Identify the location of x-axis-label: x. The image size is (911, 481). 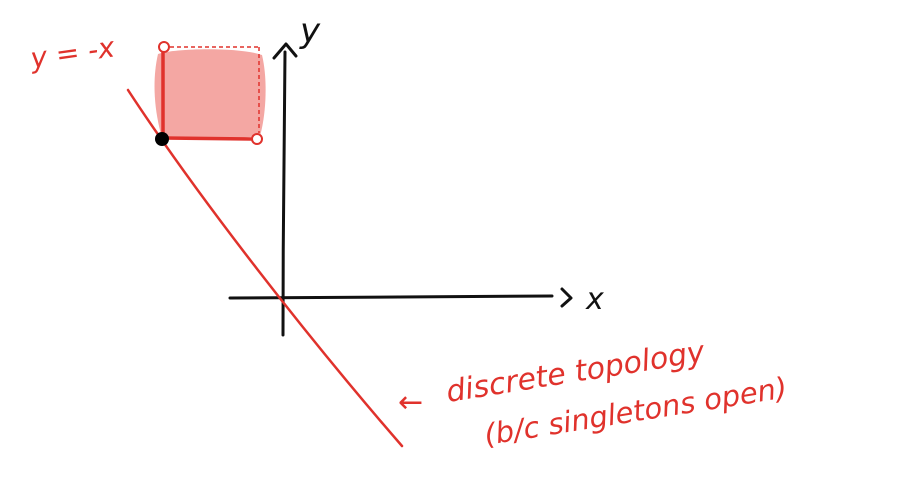
(594, 299).